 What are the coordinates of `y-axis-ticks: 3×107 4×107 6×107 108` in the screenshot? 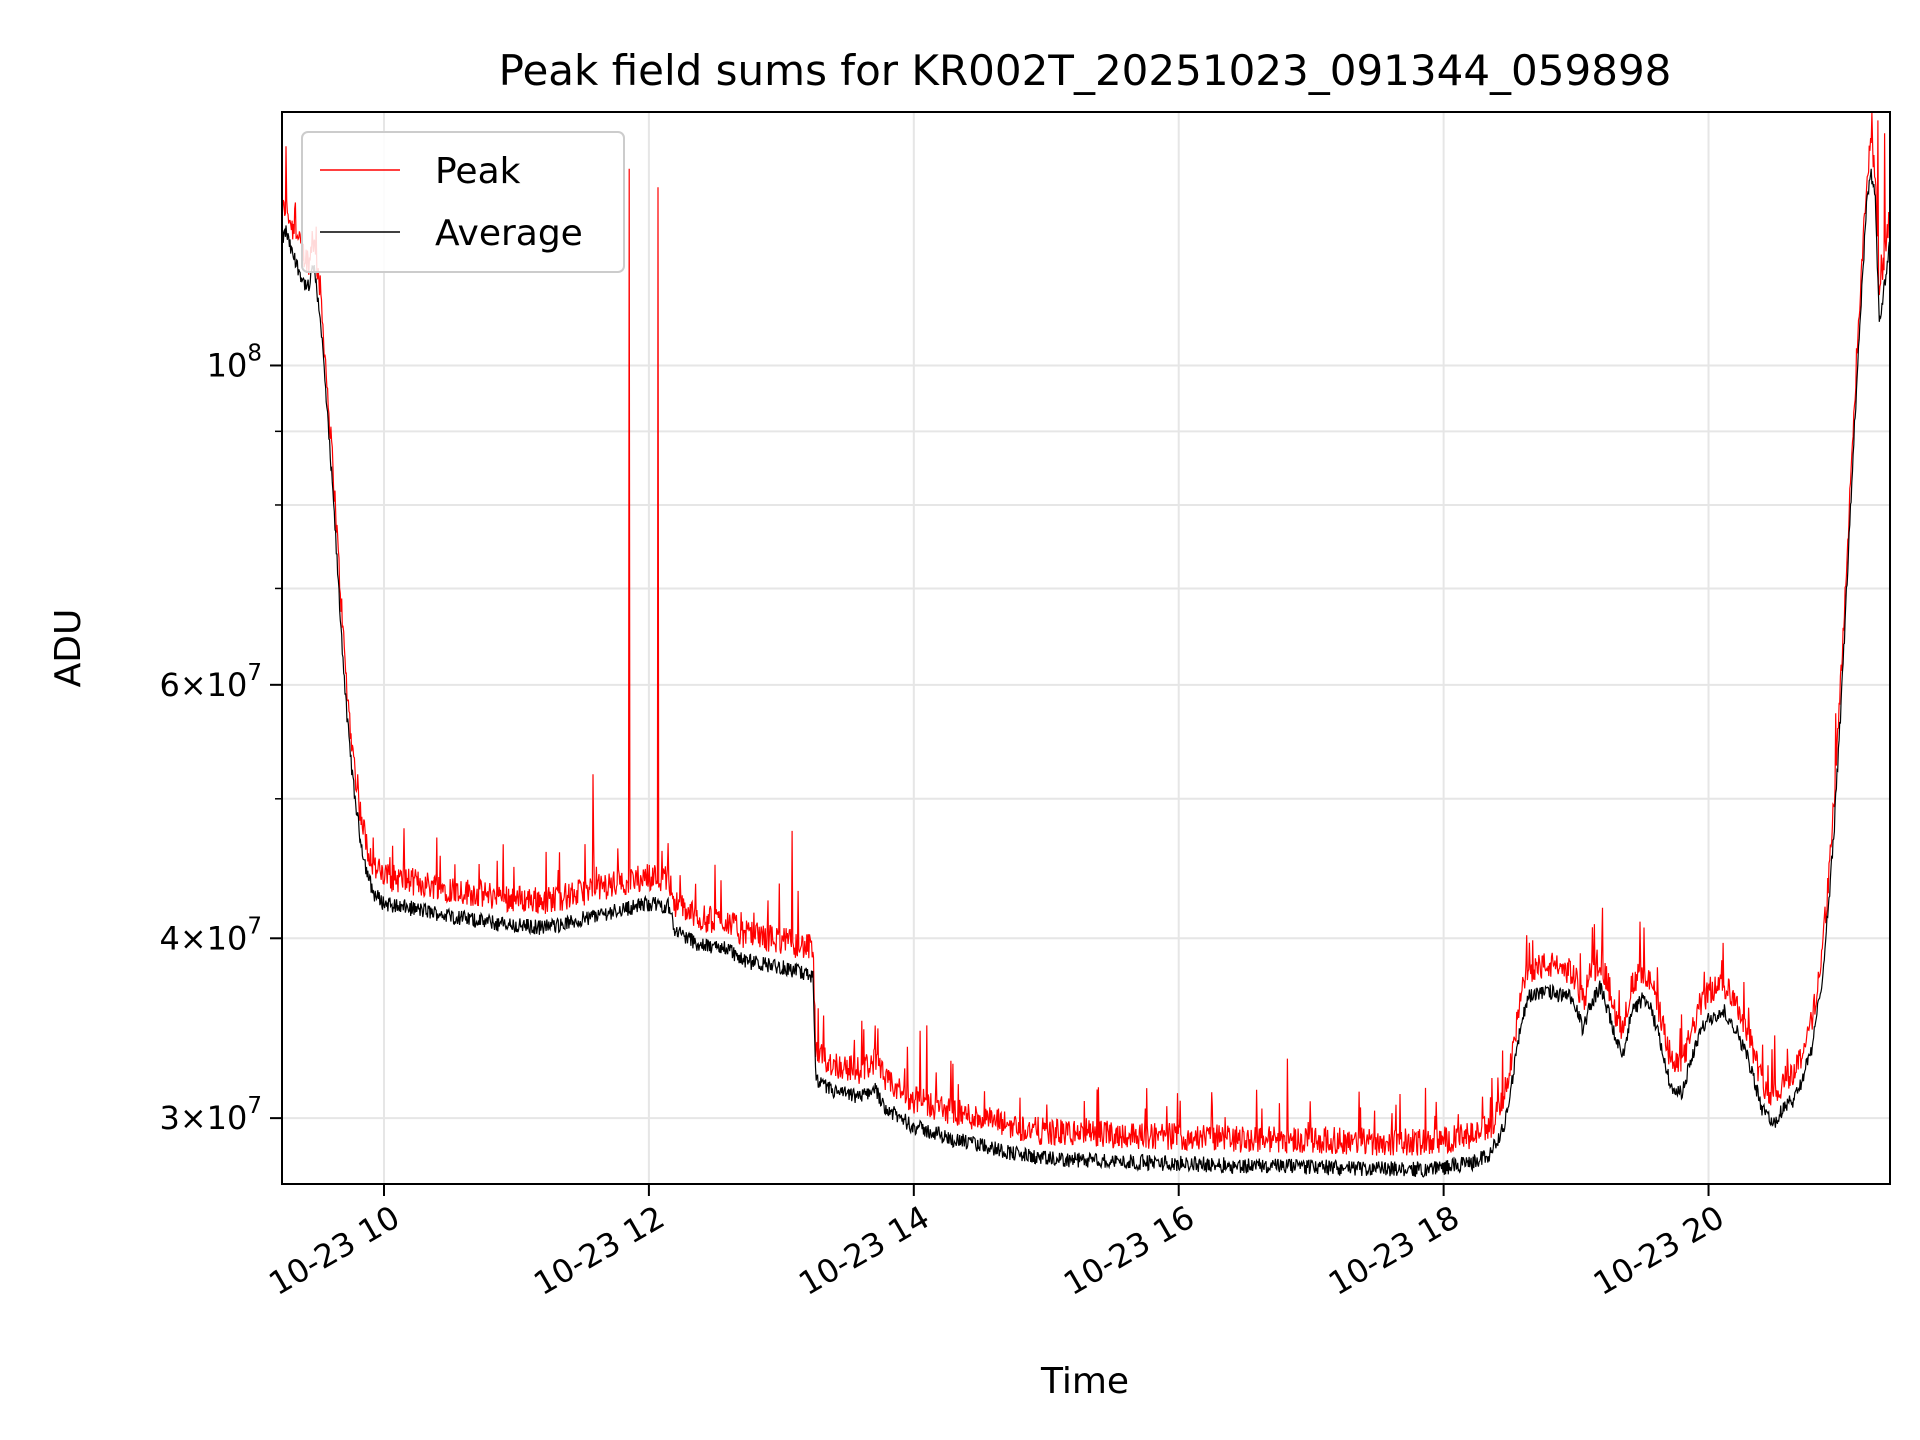 It's located at (220, 738).